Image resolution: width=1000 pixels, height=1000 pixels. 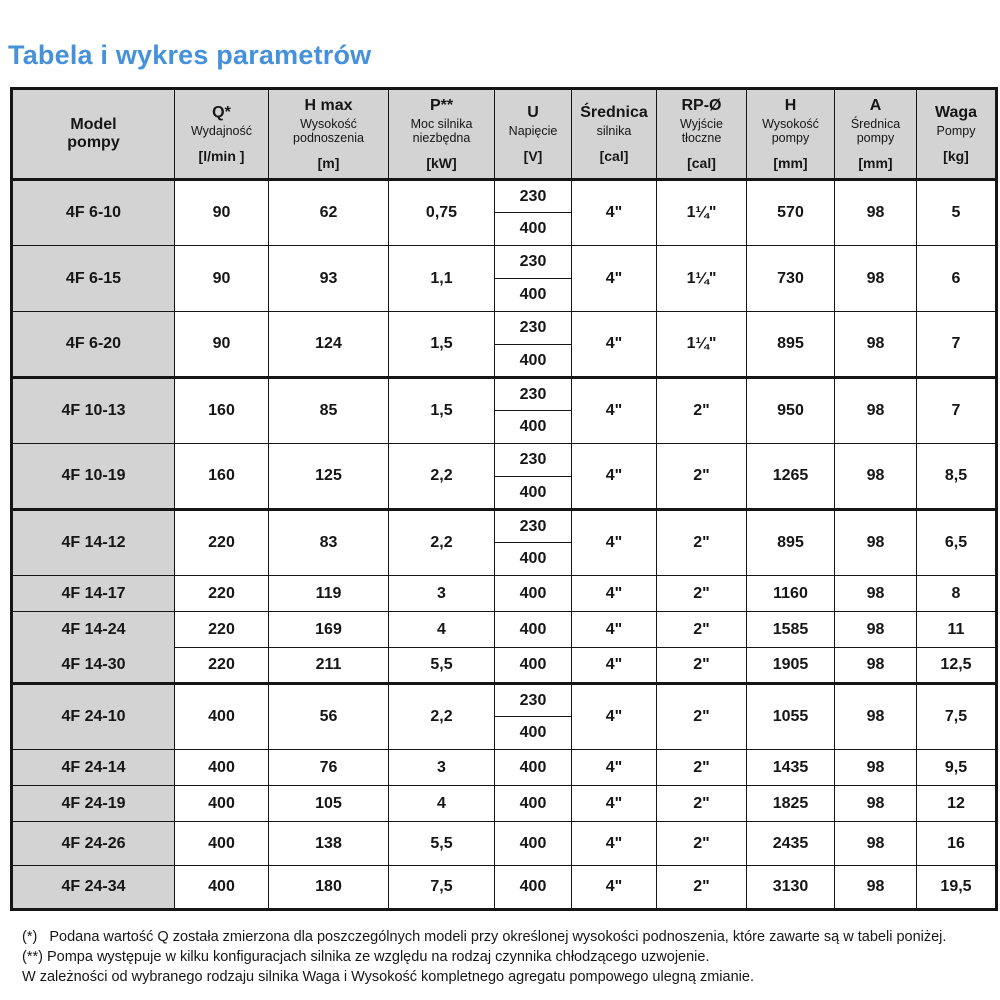 What do you see at coordinates (790, 106) in the screenshot?
I see `col-header-main-label: H` at bounding box center [790, 106].